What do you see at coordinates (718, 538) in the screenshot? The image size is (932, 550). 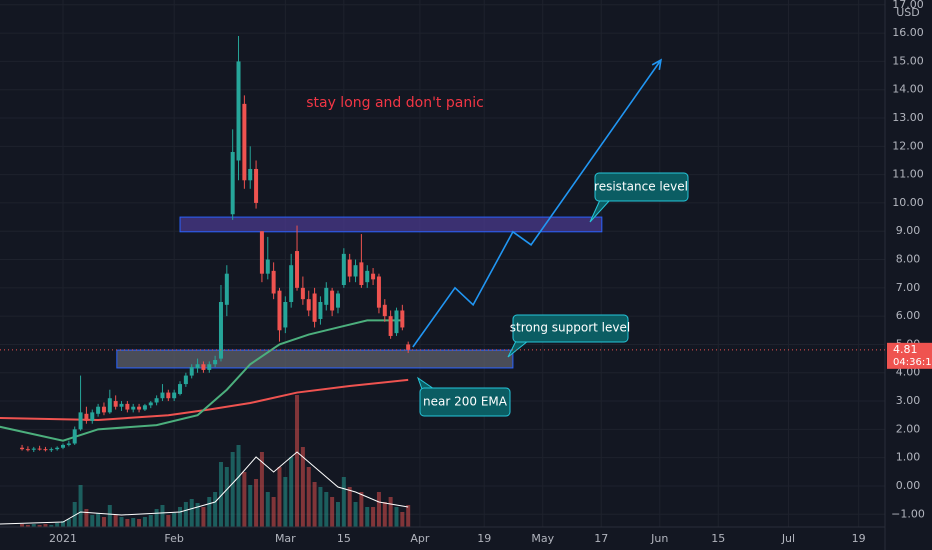 I see `x-tick-label: 15` at bounding box center [718, 538].